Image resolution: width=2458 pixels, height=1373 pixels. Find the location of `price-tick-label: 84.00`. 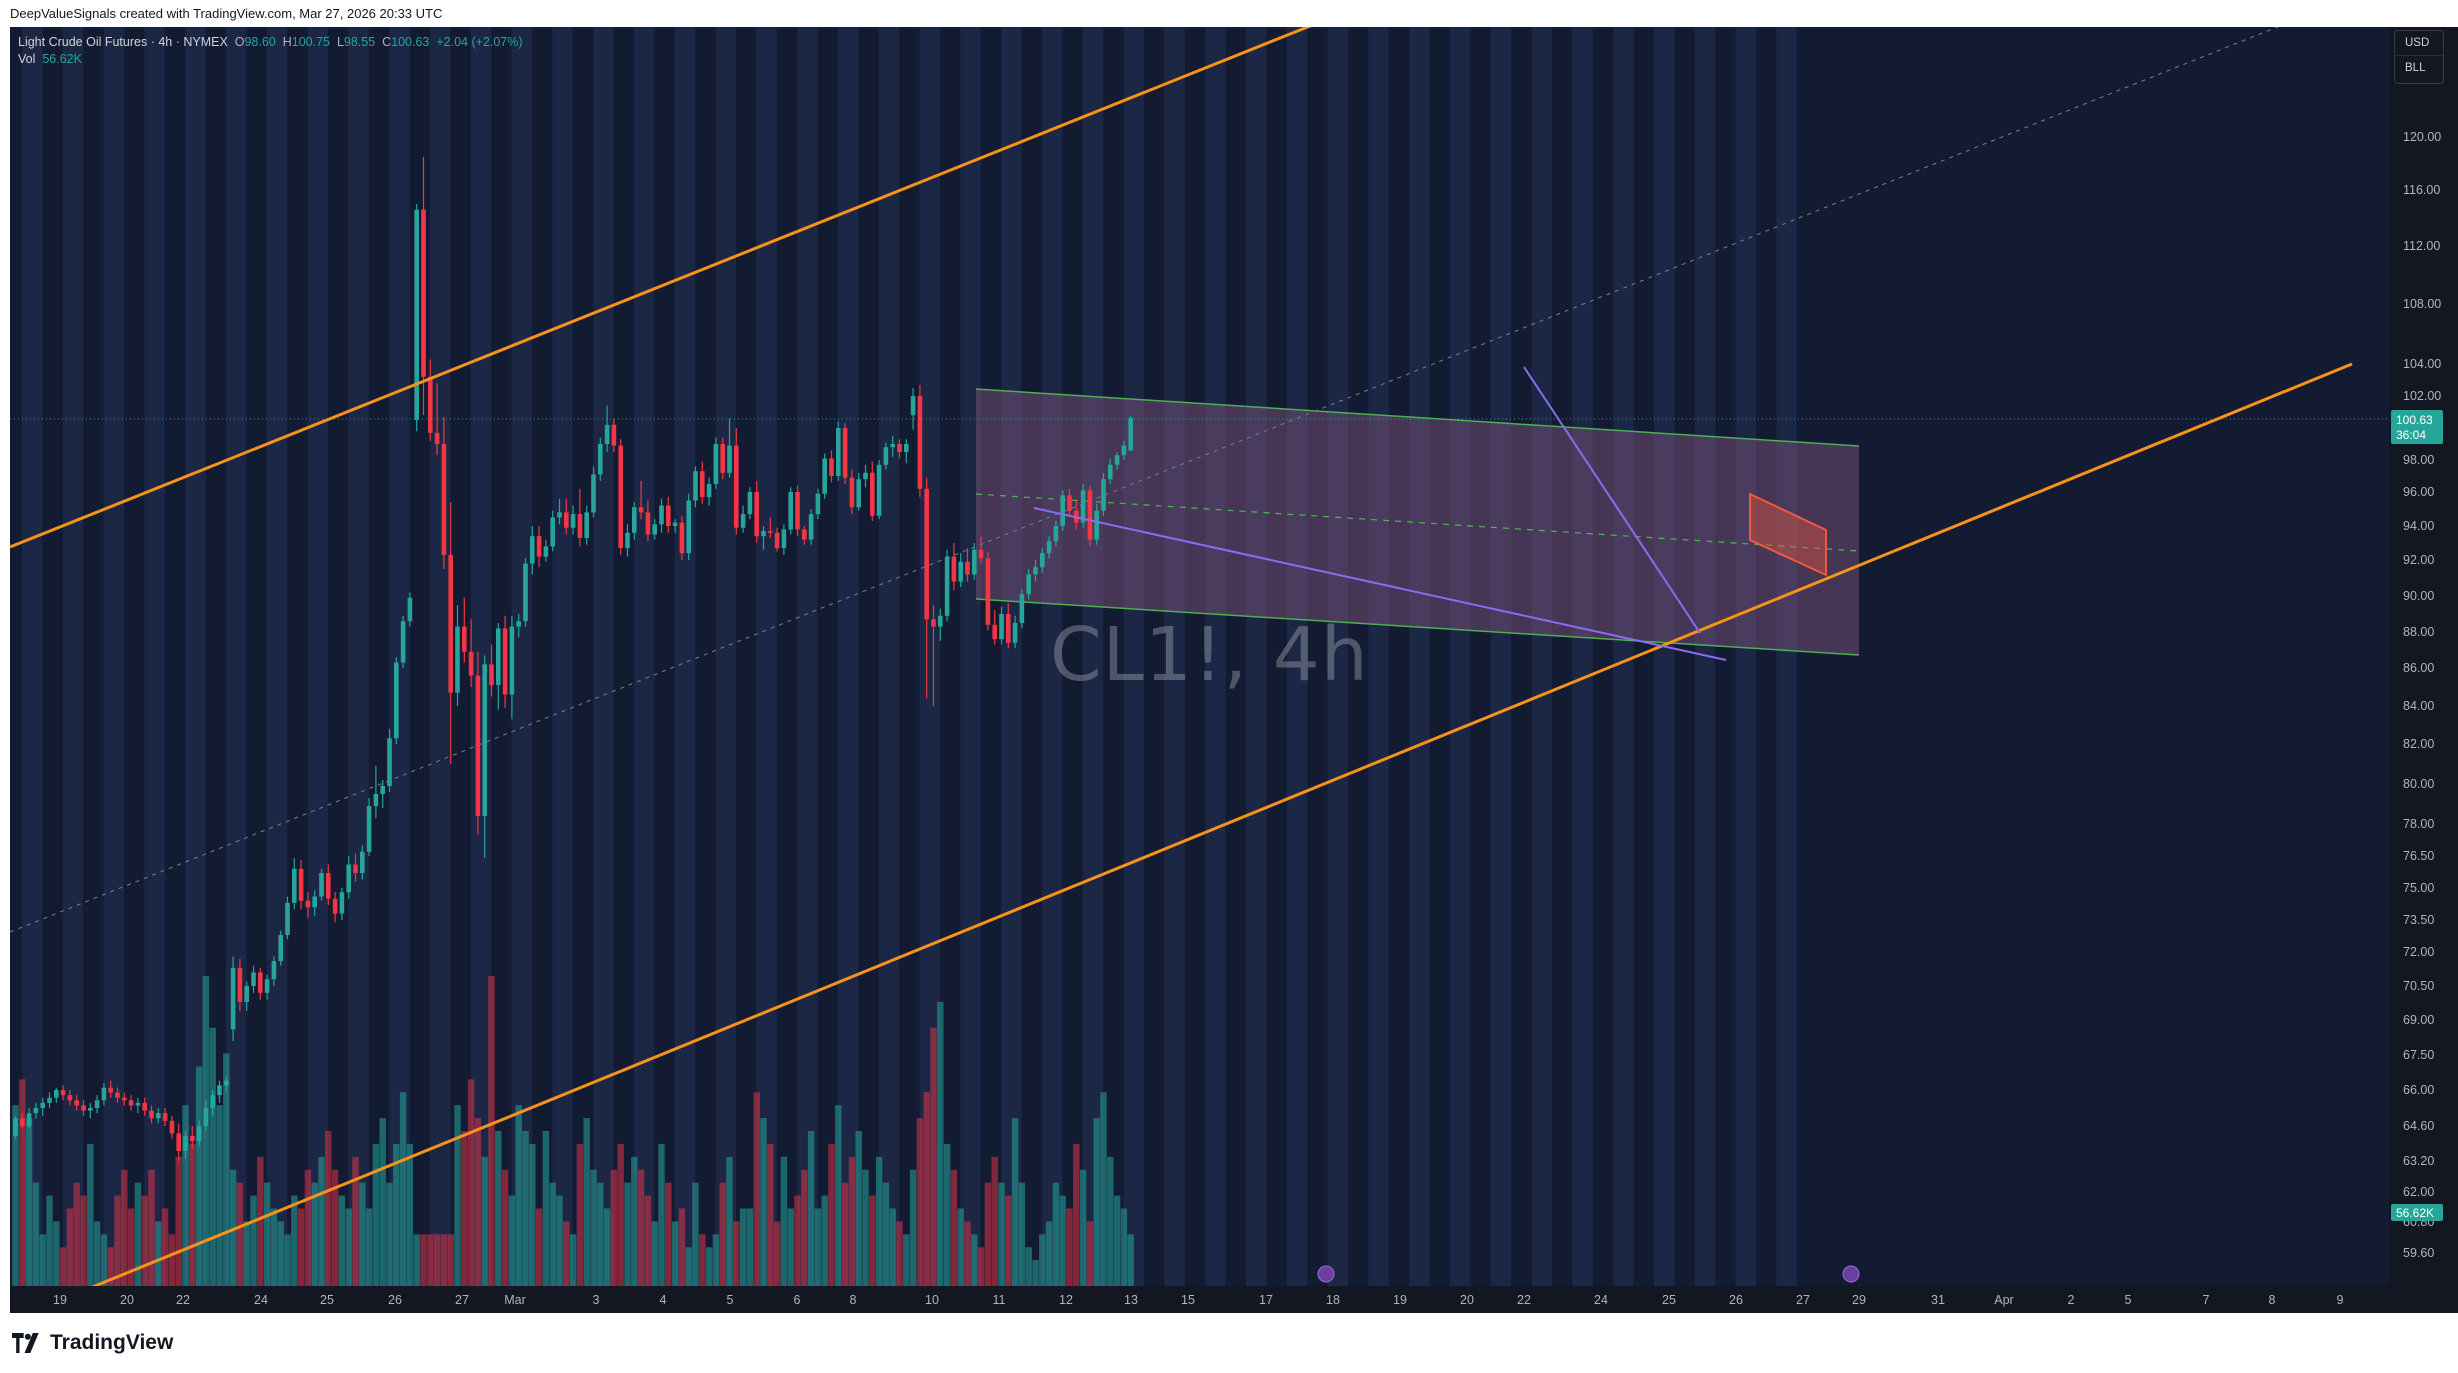

price-tick-label: 84.00 is located at coordinates (2418, 706).